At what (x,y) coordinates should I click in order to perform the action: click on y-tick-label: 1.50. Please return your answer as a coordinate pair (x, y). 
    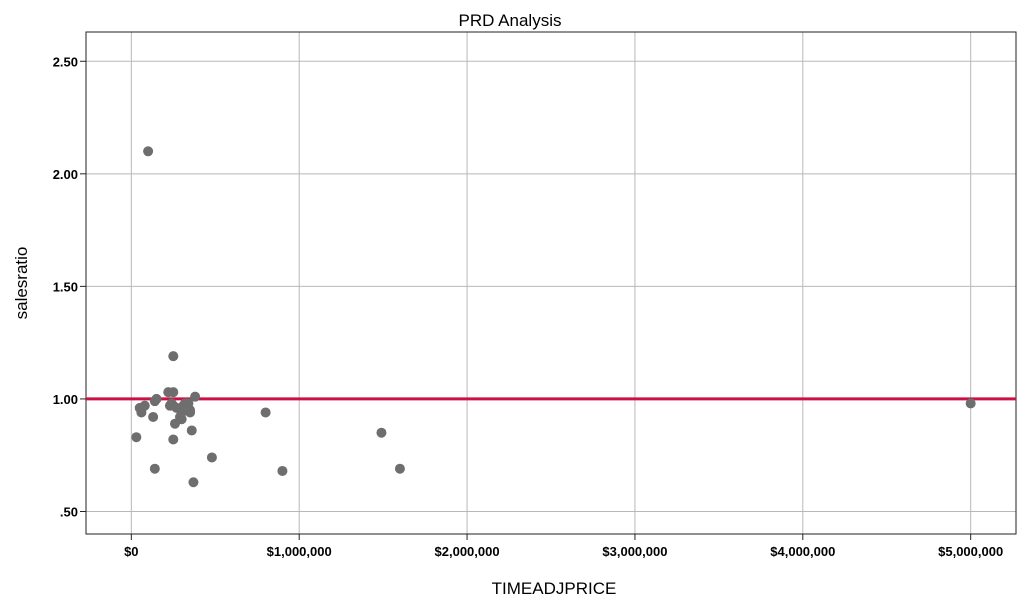
    Looking at the image, I should click on (65, 286).